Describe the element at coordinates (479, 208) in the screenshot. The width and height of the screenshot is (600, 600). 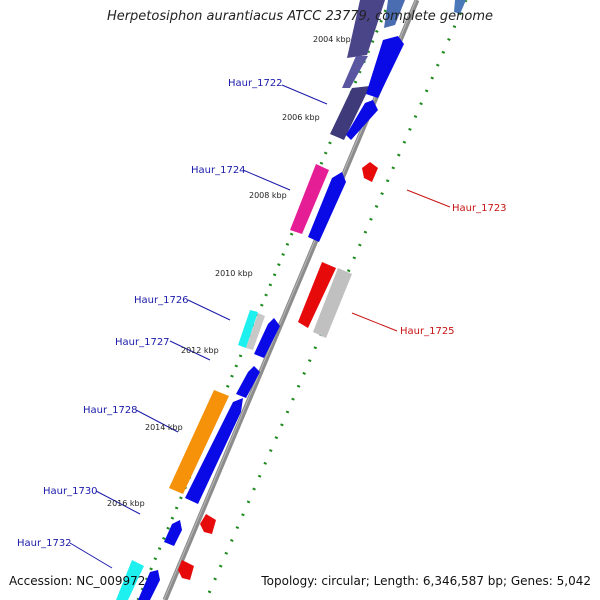
I see `gene-label-haur-1723: Haur_1723` at that location.